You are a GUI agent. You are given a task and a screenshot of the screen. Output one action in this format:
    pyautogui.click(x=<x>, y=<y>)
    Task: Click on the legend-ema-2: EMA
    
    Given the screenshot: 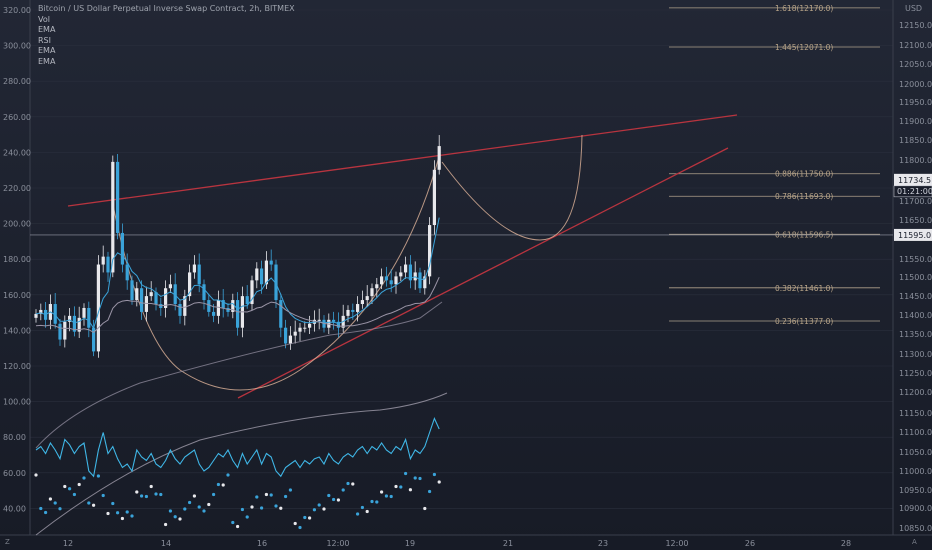 What is the action you would take?
    pyautogui.click(x=47, y=50)
    